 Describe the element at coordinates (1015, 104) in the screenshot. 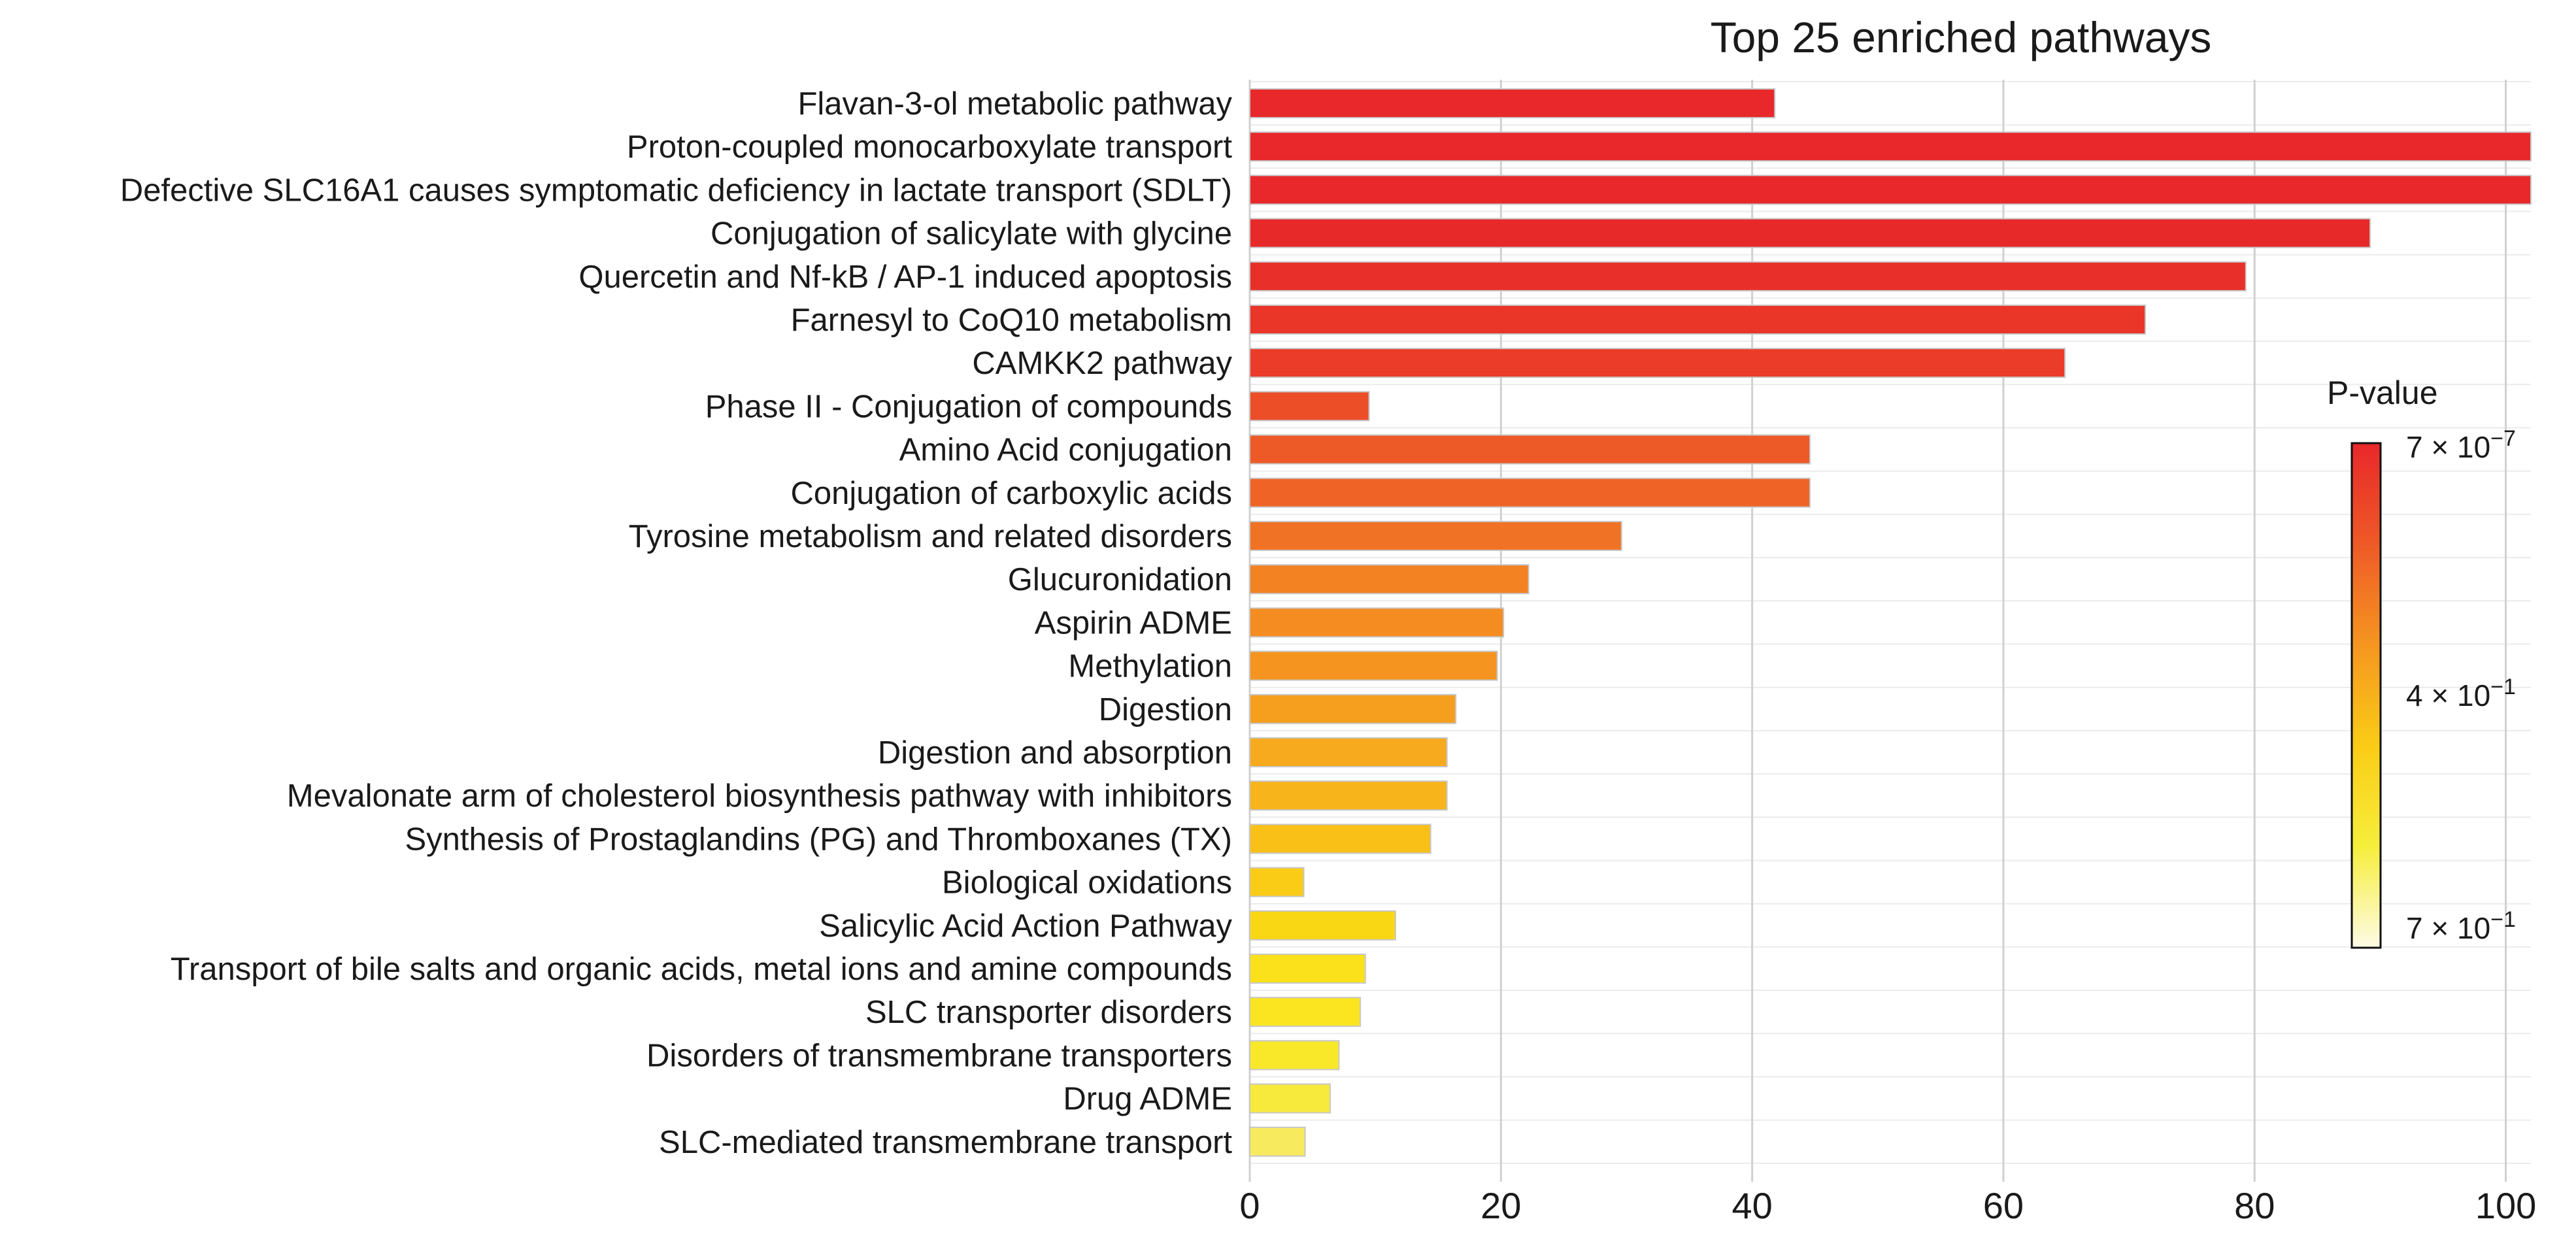

I see `category-label: Flavan-3-ol metabolic pathway` at that location.